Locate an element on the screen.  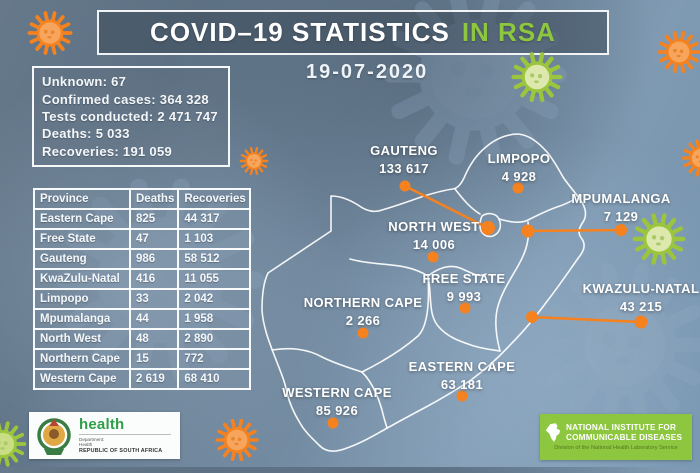
cell-province: KwaZulu-Natal is located at coordinates (82, 279).